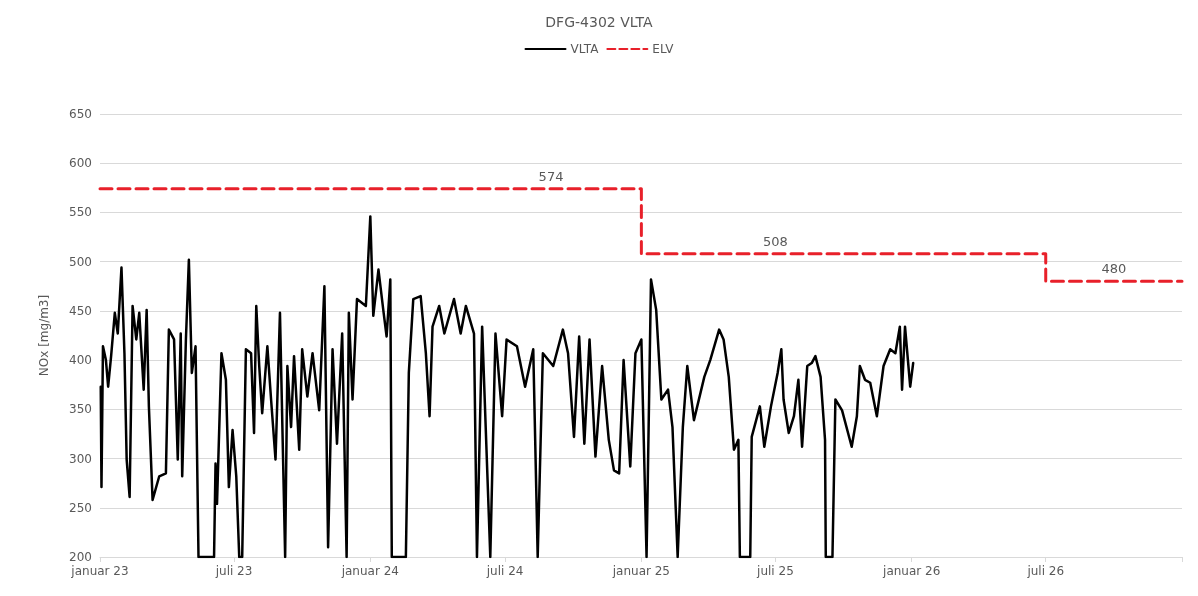 This screenshot has height=596, width=1198. I want to click on y-axis-title: NOx [mg/m3], so click(44, 335).